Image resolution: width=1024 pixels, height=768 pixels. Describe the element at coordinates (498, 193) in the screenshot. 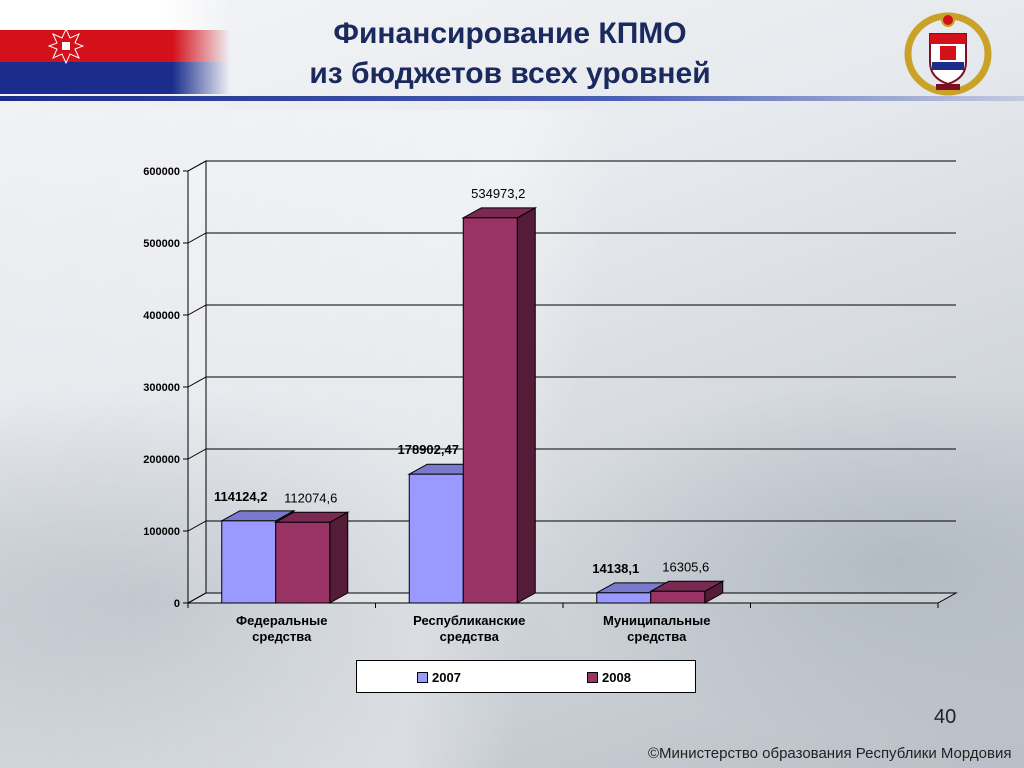

I see `data-label-2008: 534973,2` at that location.